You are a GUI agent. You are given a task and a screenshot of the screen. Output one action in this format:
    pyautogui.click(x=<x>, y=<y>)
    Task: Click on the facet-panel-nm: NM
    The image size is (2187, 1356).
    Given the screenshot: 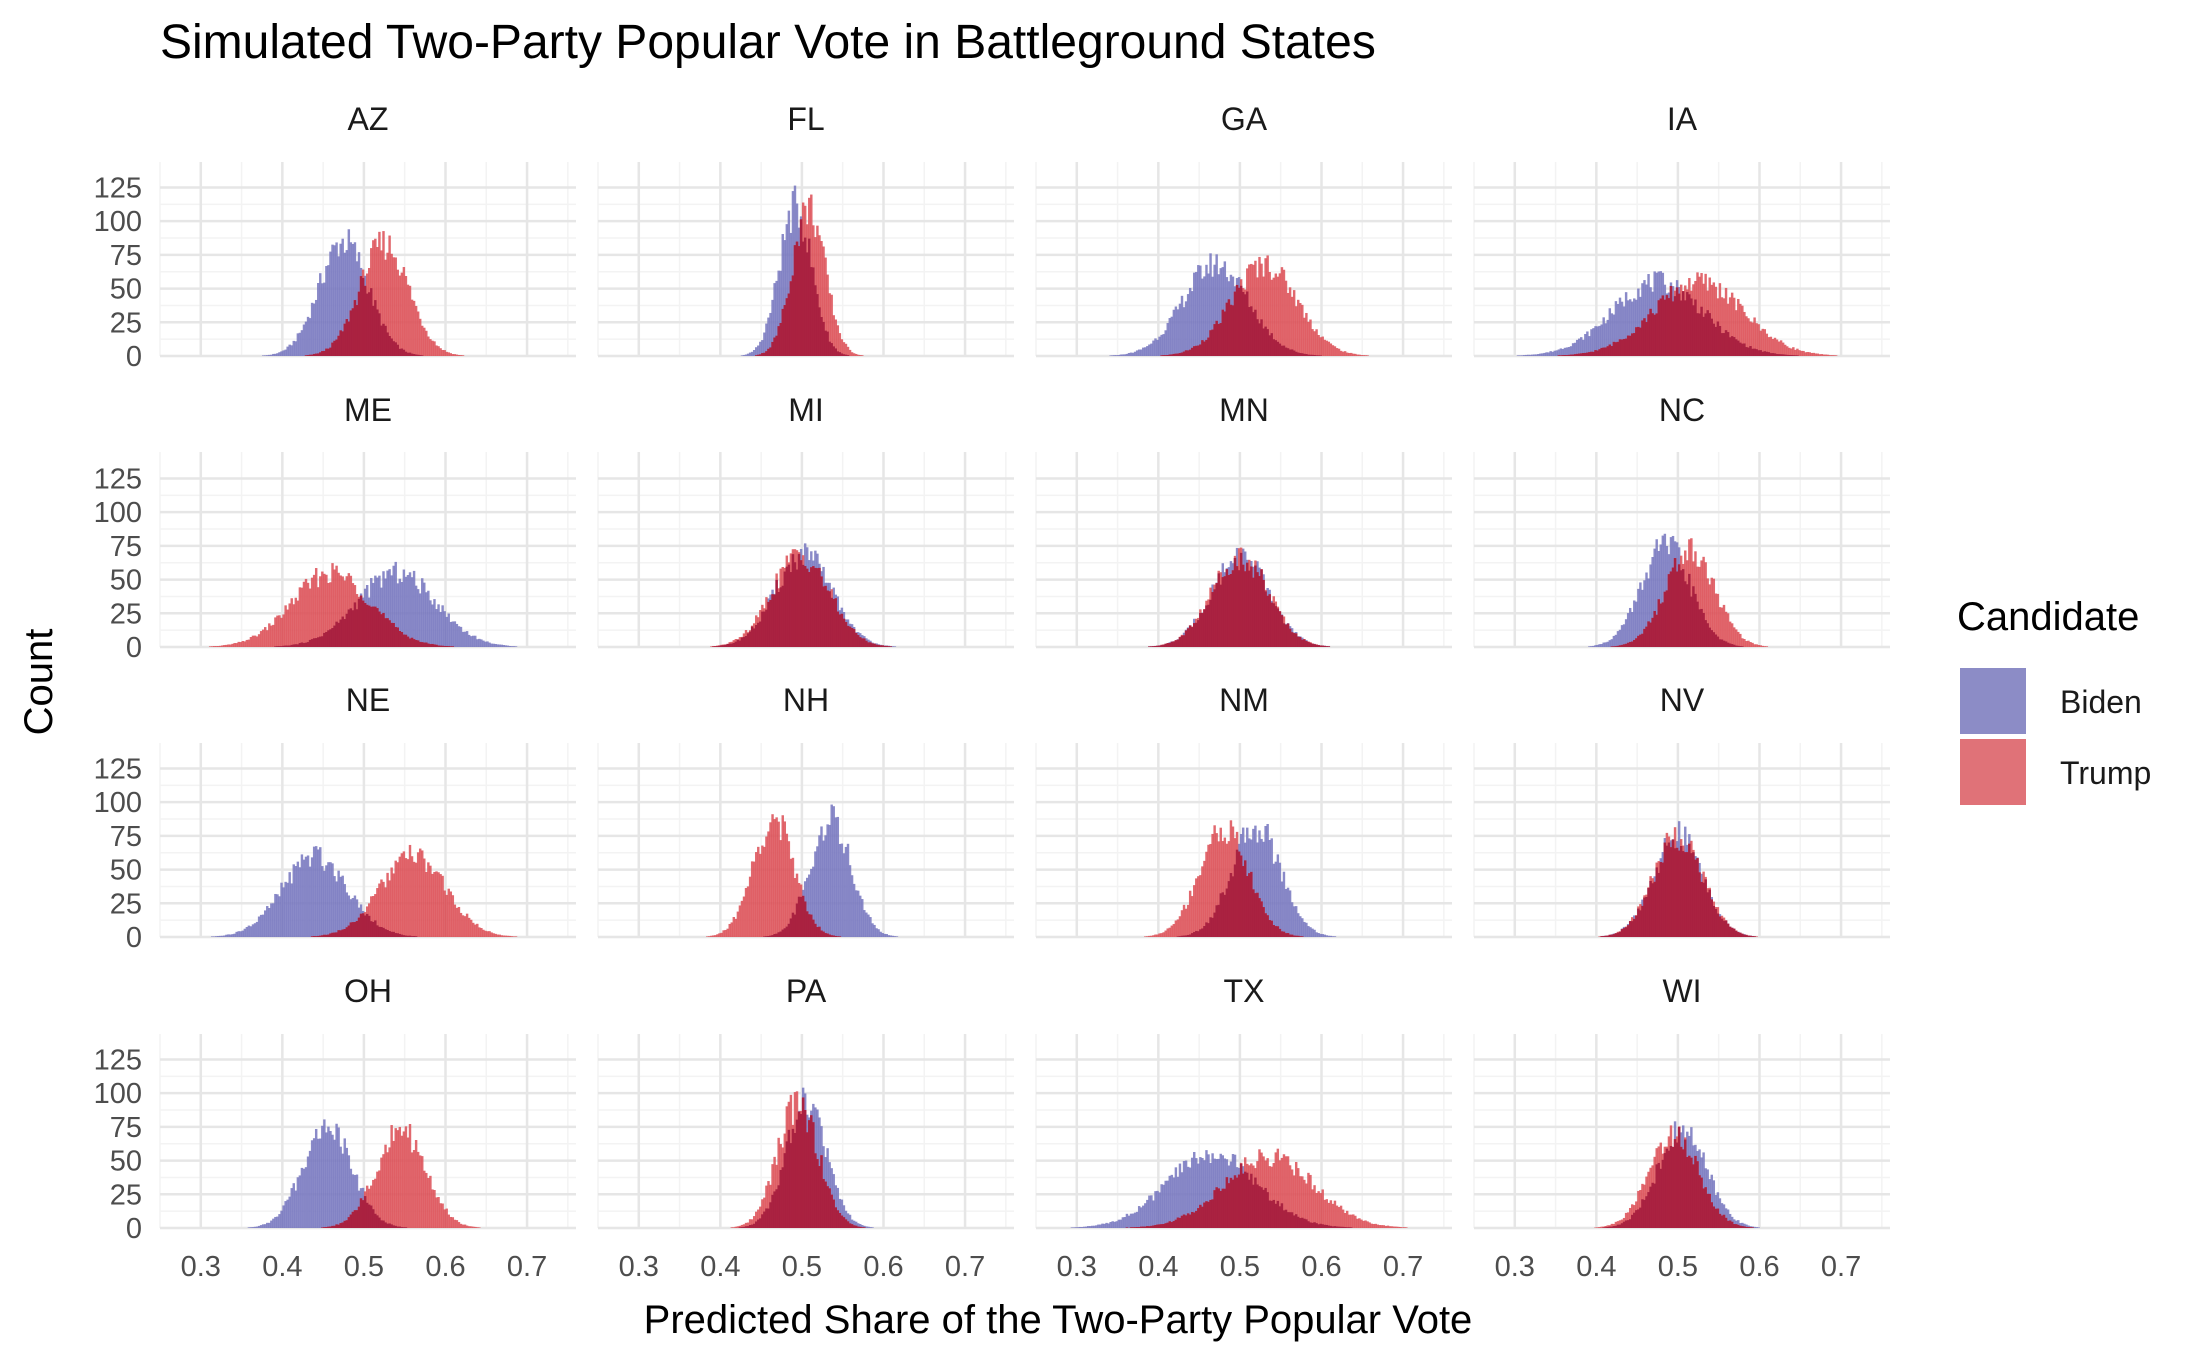 What is the action you would take?
    pyautogui.click(x=1244, y=809)
    